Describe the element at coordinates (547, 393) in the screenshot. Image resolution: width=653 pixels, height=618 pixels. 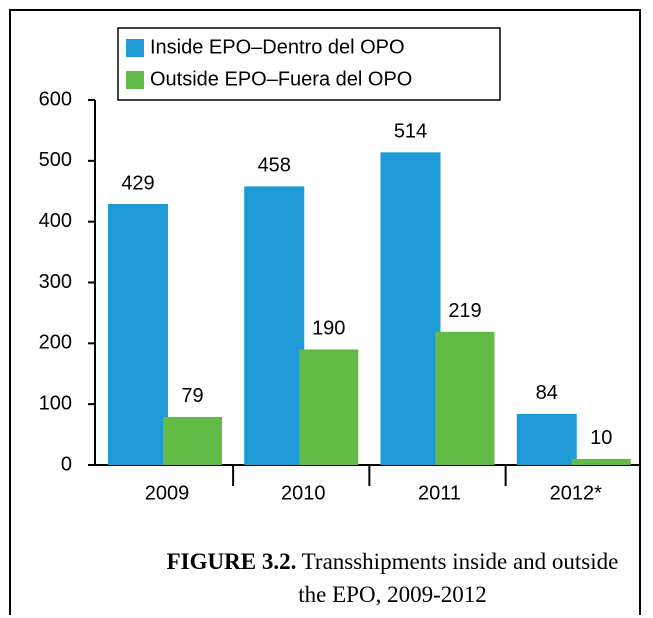
I see `data-label: 84` at that location.